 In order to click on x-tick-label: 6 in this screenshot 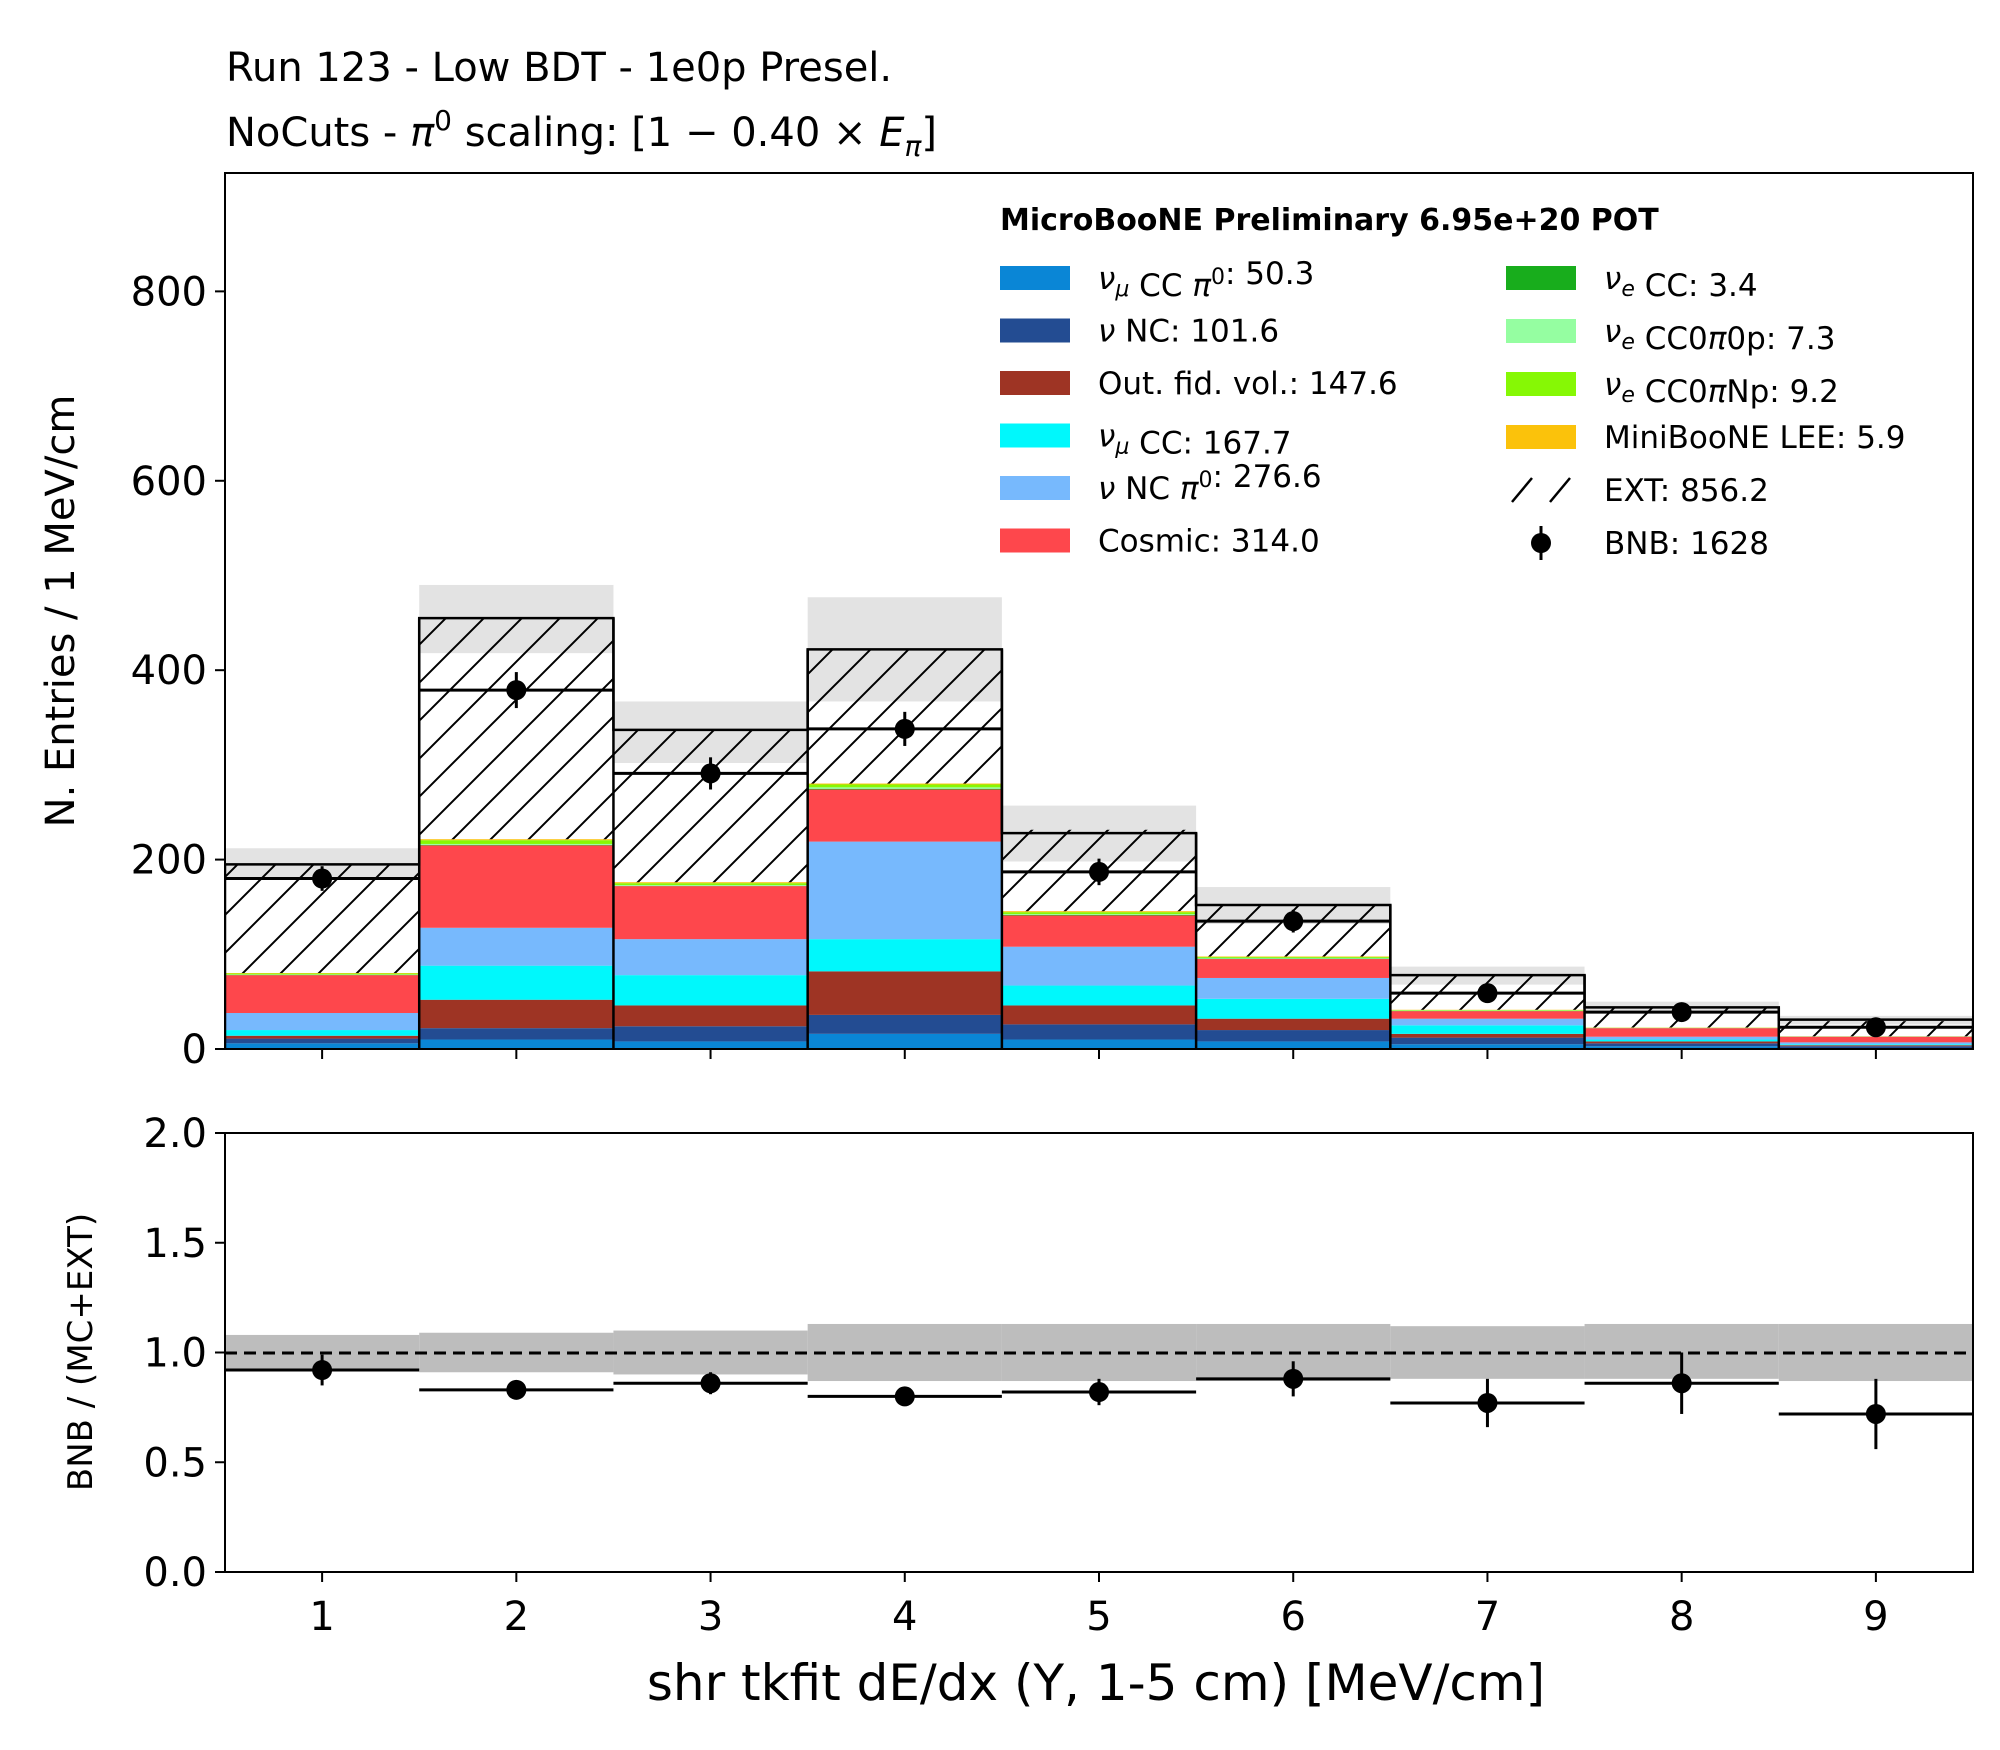, I will do `click(1292, 1617)`.